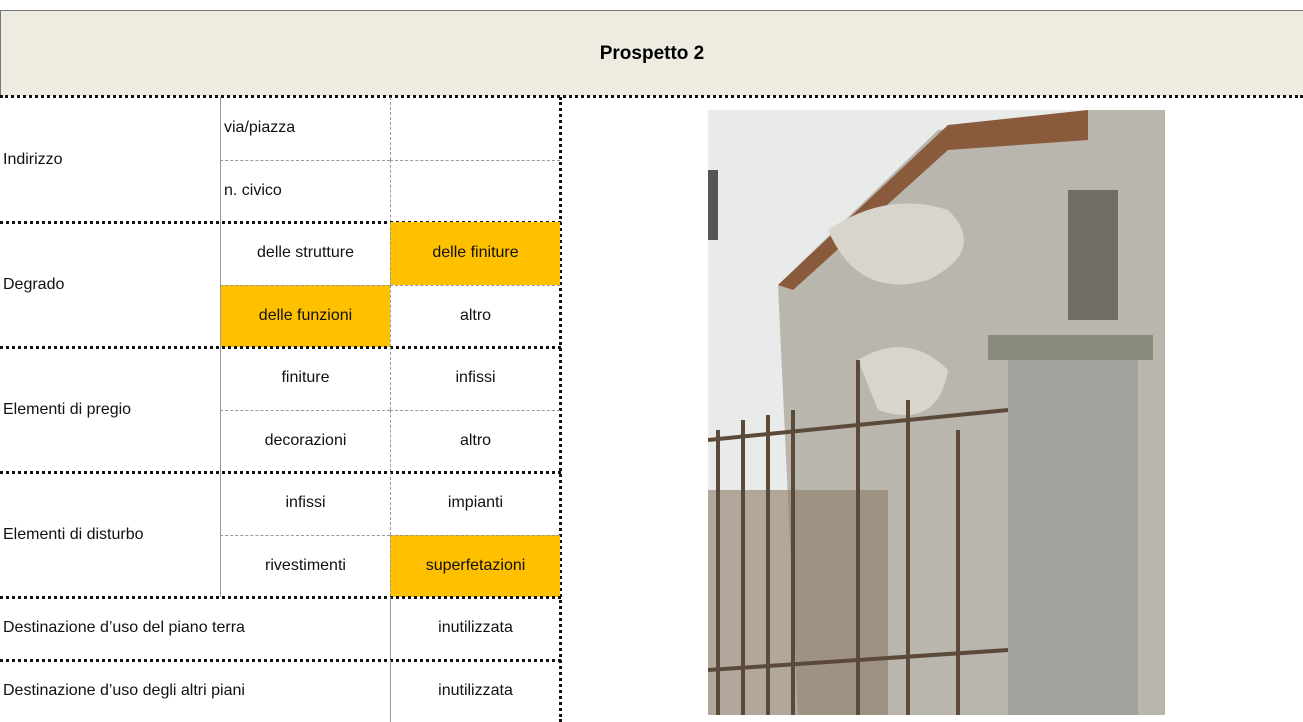  What do you see at coordinates (67, 409) in the screenshot?
I see `group-label: Elementi di pregio` at bounding box center [67, 409].